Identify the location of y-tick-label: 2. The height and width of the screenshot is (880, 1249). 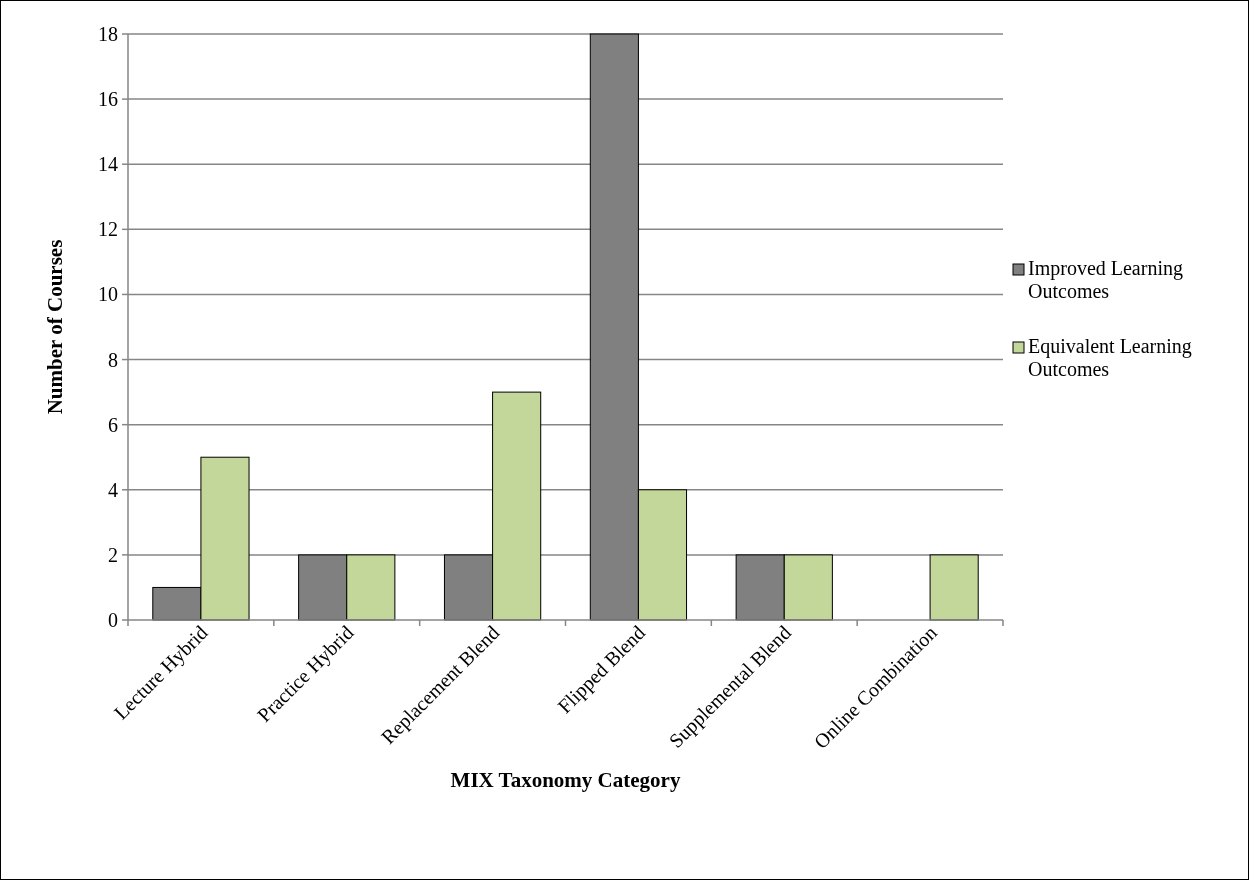
(113, 554).